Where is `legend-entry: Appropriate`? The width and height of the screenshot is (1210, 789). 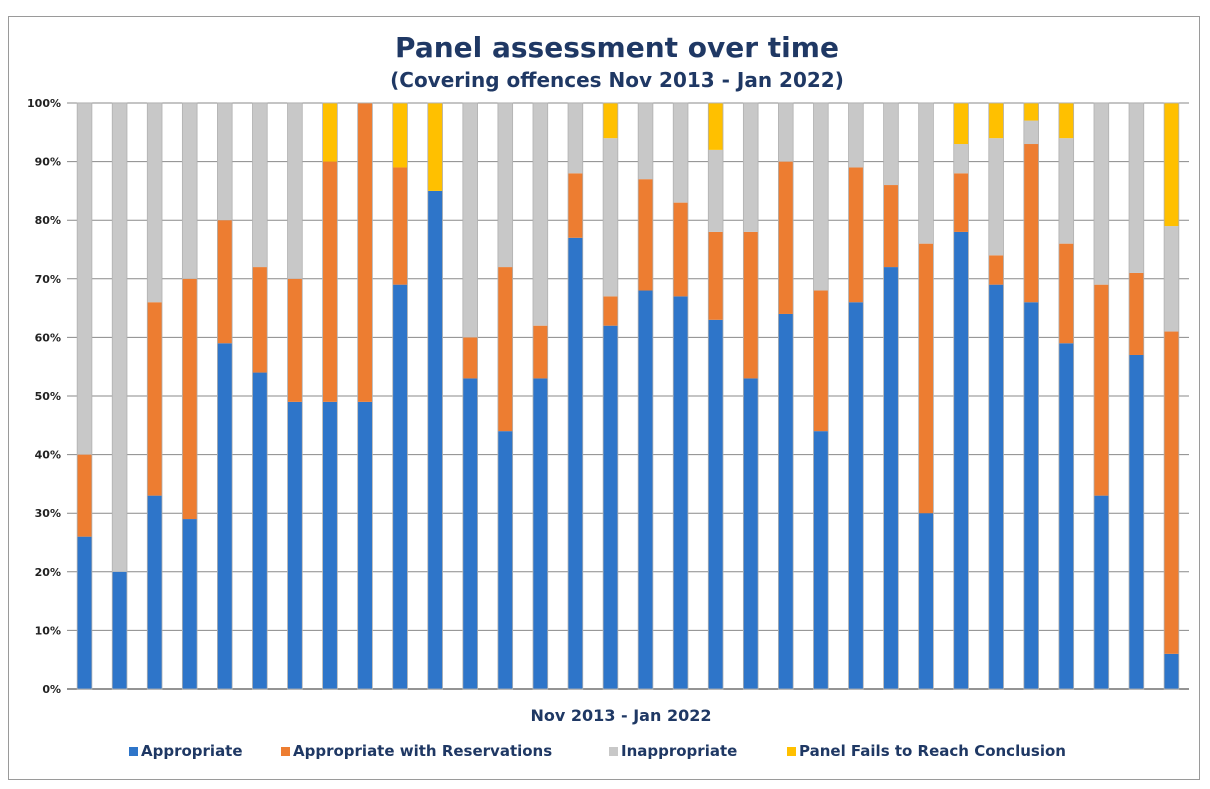
legend-entry: Appropriate is located at coordinates (186, 751).